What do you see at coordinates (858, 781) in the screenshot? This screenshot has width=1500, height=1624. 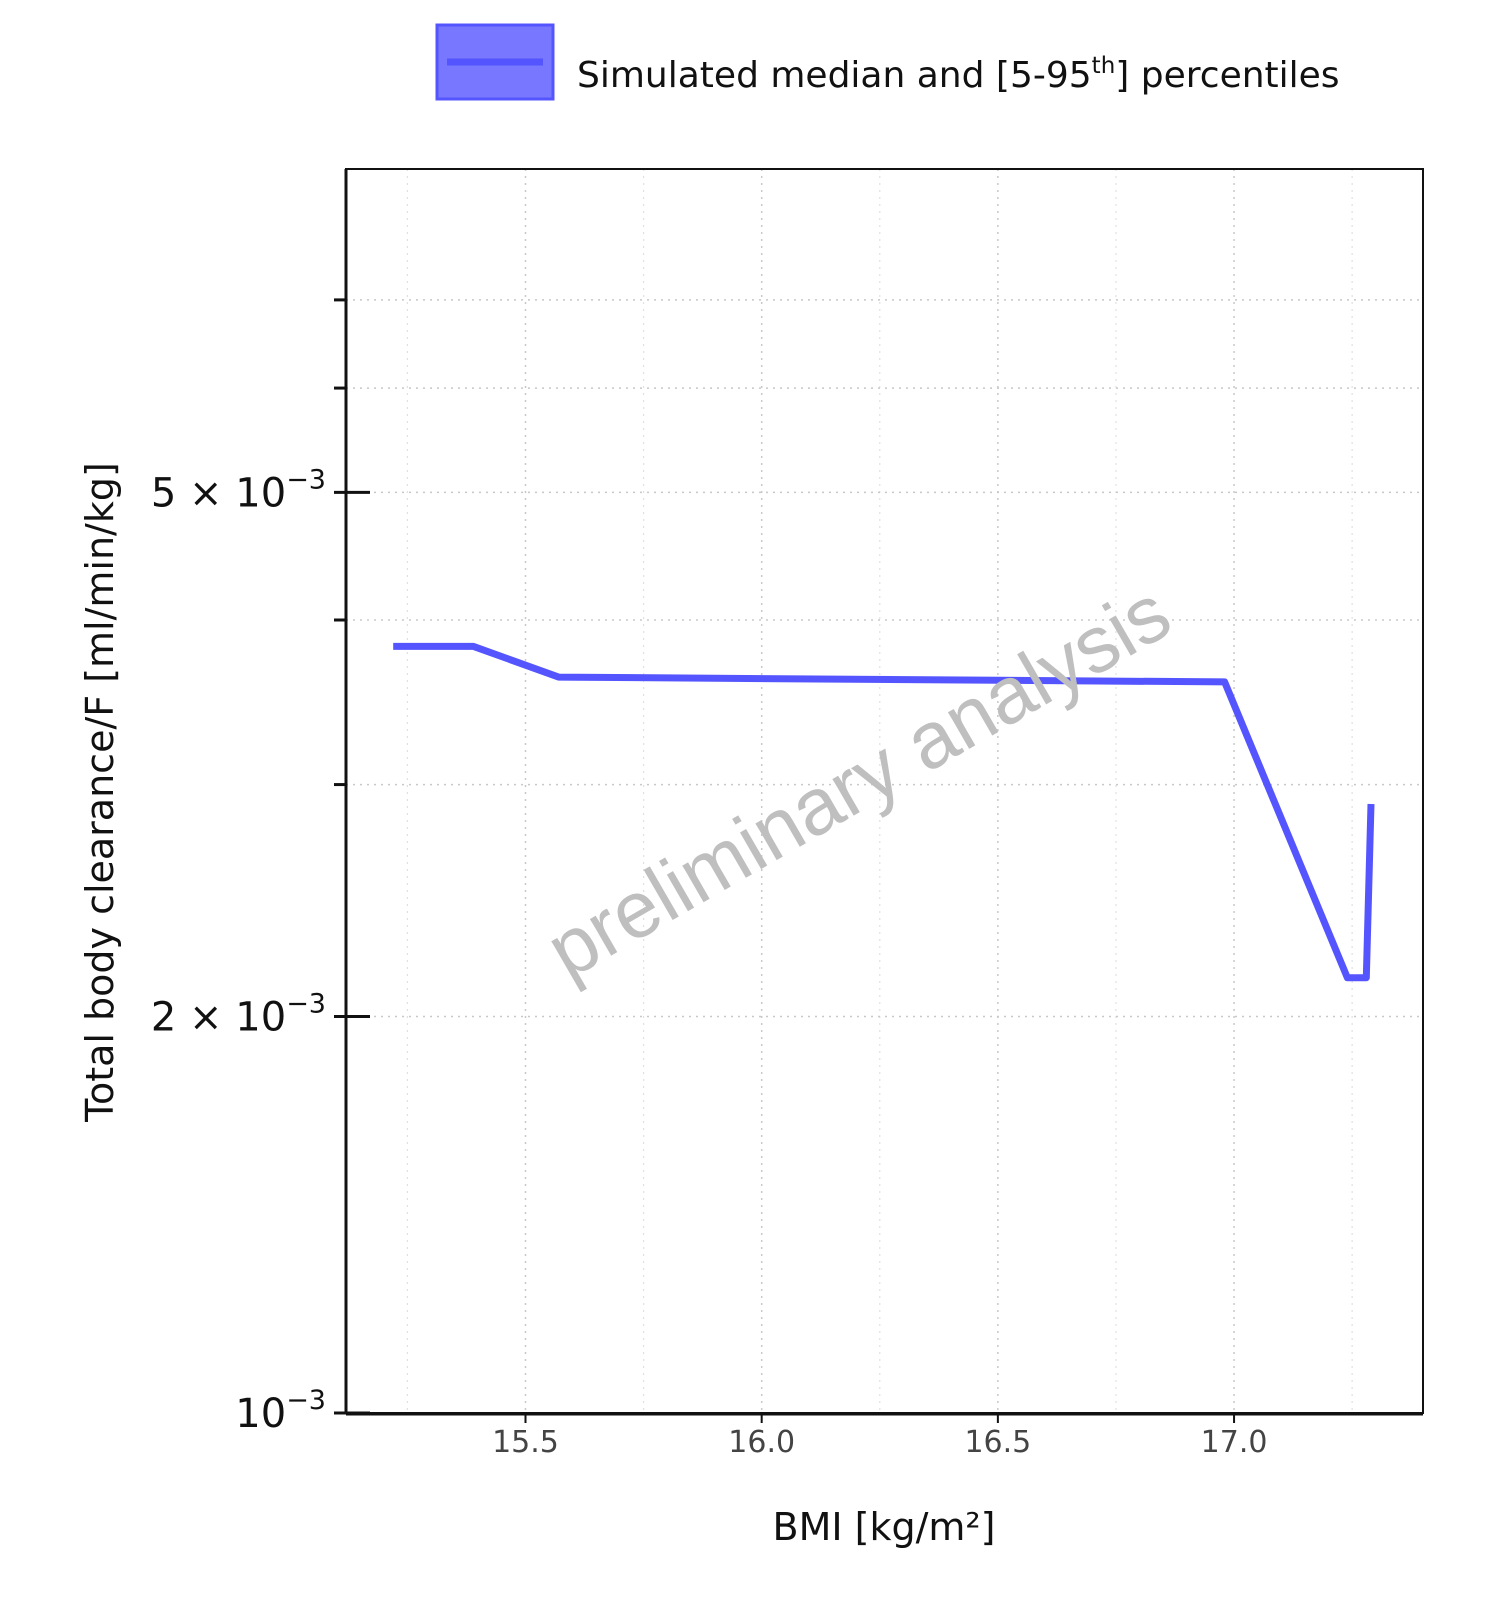 I see `watermark: preliminary analysis` at bounding box center [858, 781].